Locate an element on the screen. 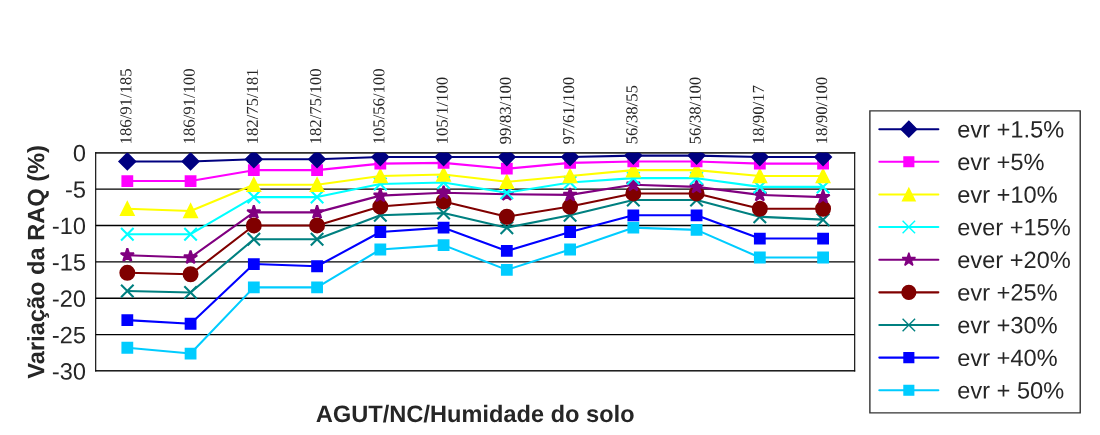 The image size is (1100, 435). x-tick-label: 105/1/100 is located at coordinates (442, 110).